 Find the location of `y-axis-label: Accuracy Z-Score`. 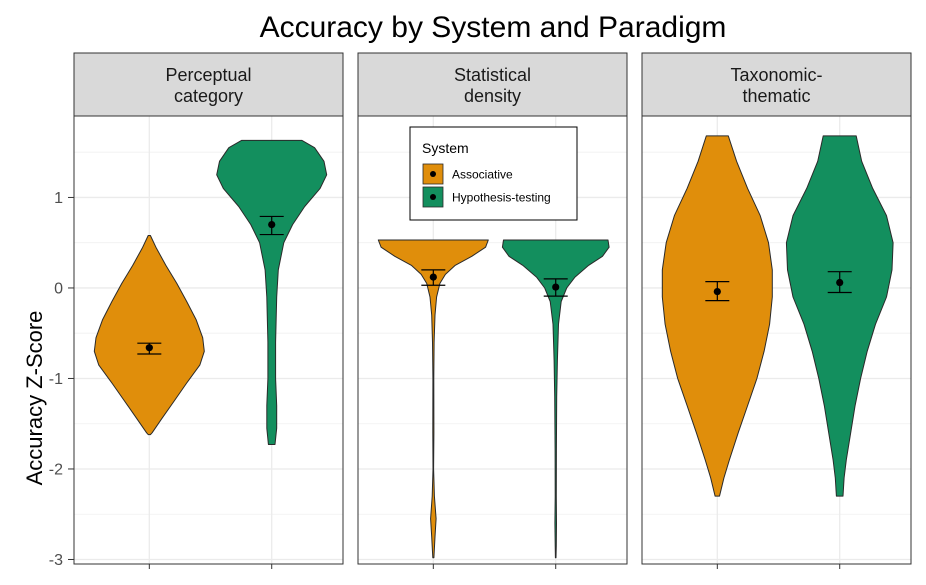

y-axis-label: Accuracy Z-Score is located at coordinates (34, 398).